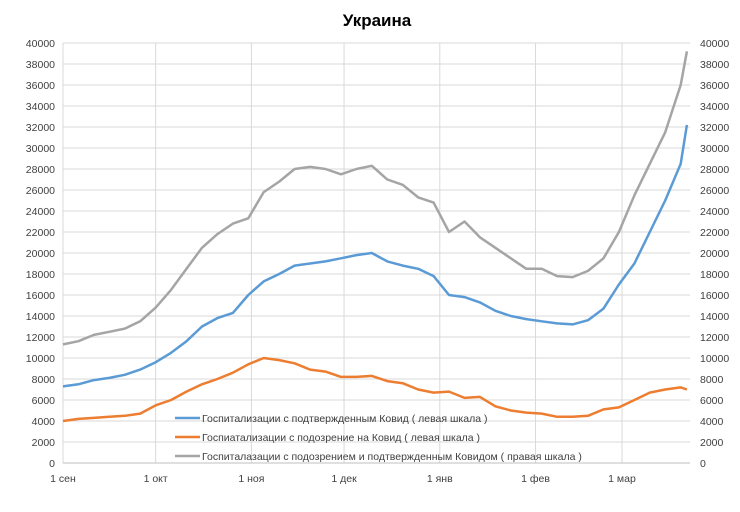 This screenshot has height=512, width=740. I want to click on y-right-tick-label: 16000, so click(714, 296).